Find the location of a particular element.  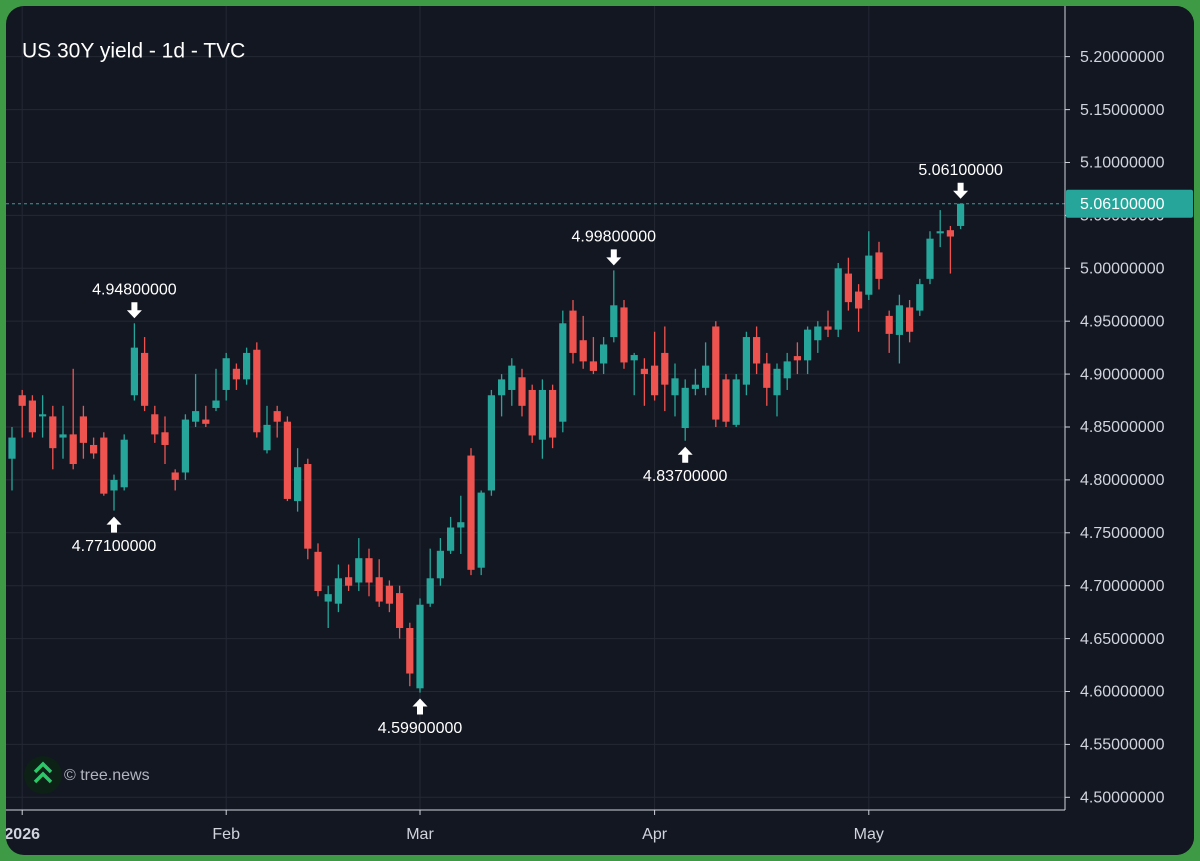

y-tick-label: 4.95000000 is located at coordinates (1122, 321).